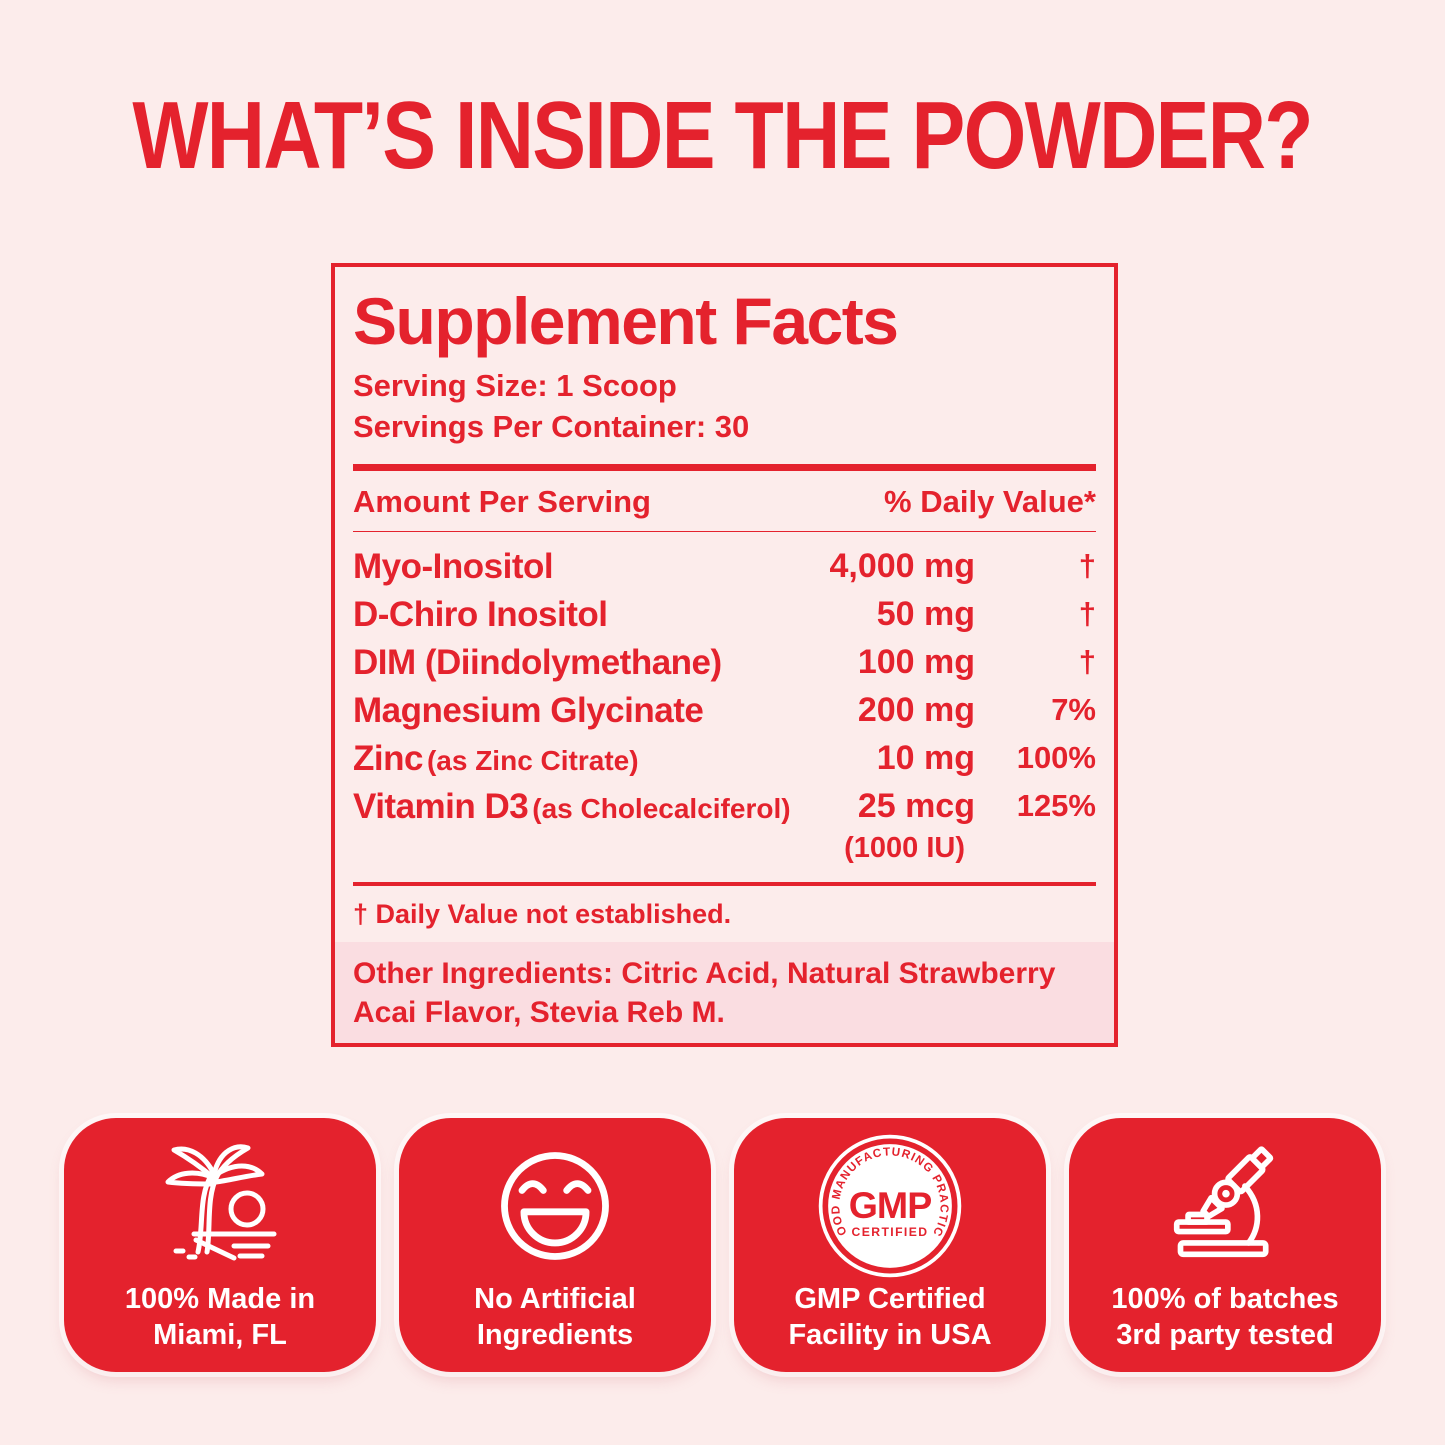  What do you see at coordinates (724, 663) in the screenshot?
I see `table-row: DIM (Diindolymethane) 100 mg †` at bounding box center [724, 663].